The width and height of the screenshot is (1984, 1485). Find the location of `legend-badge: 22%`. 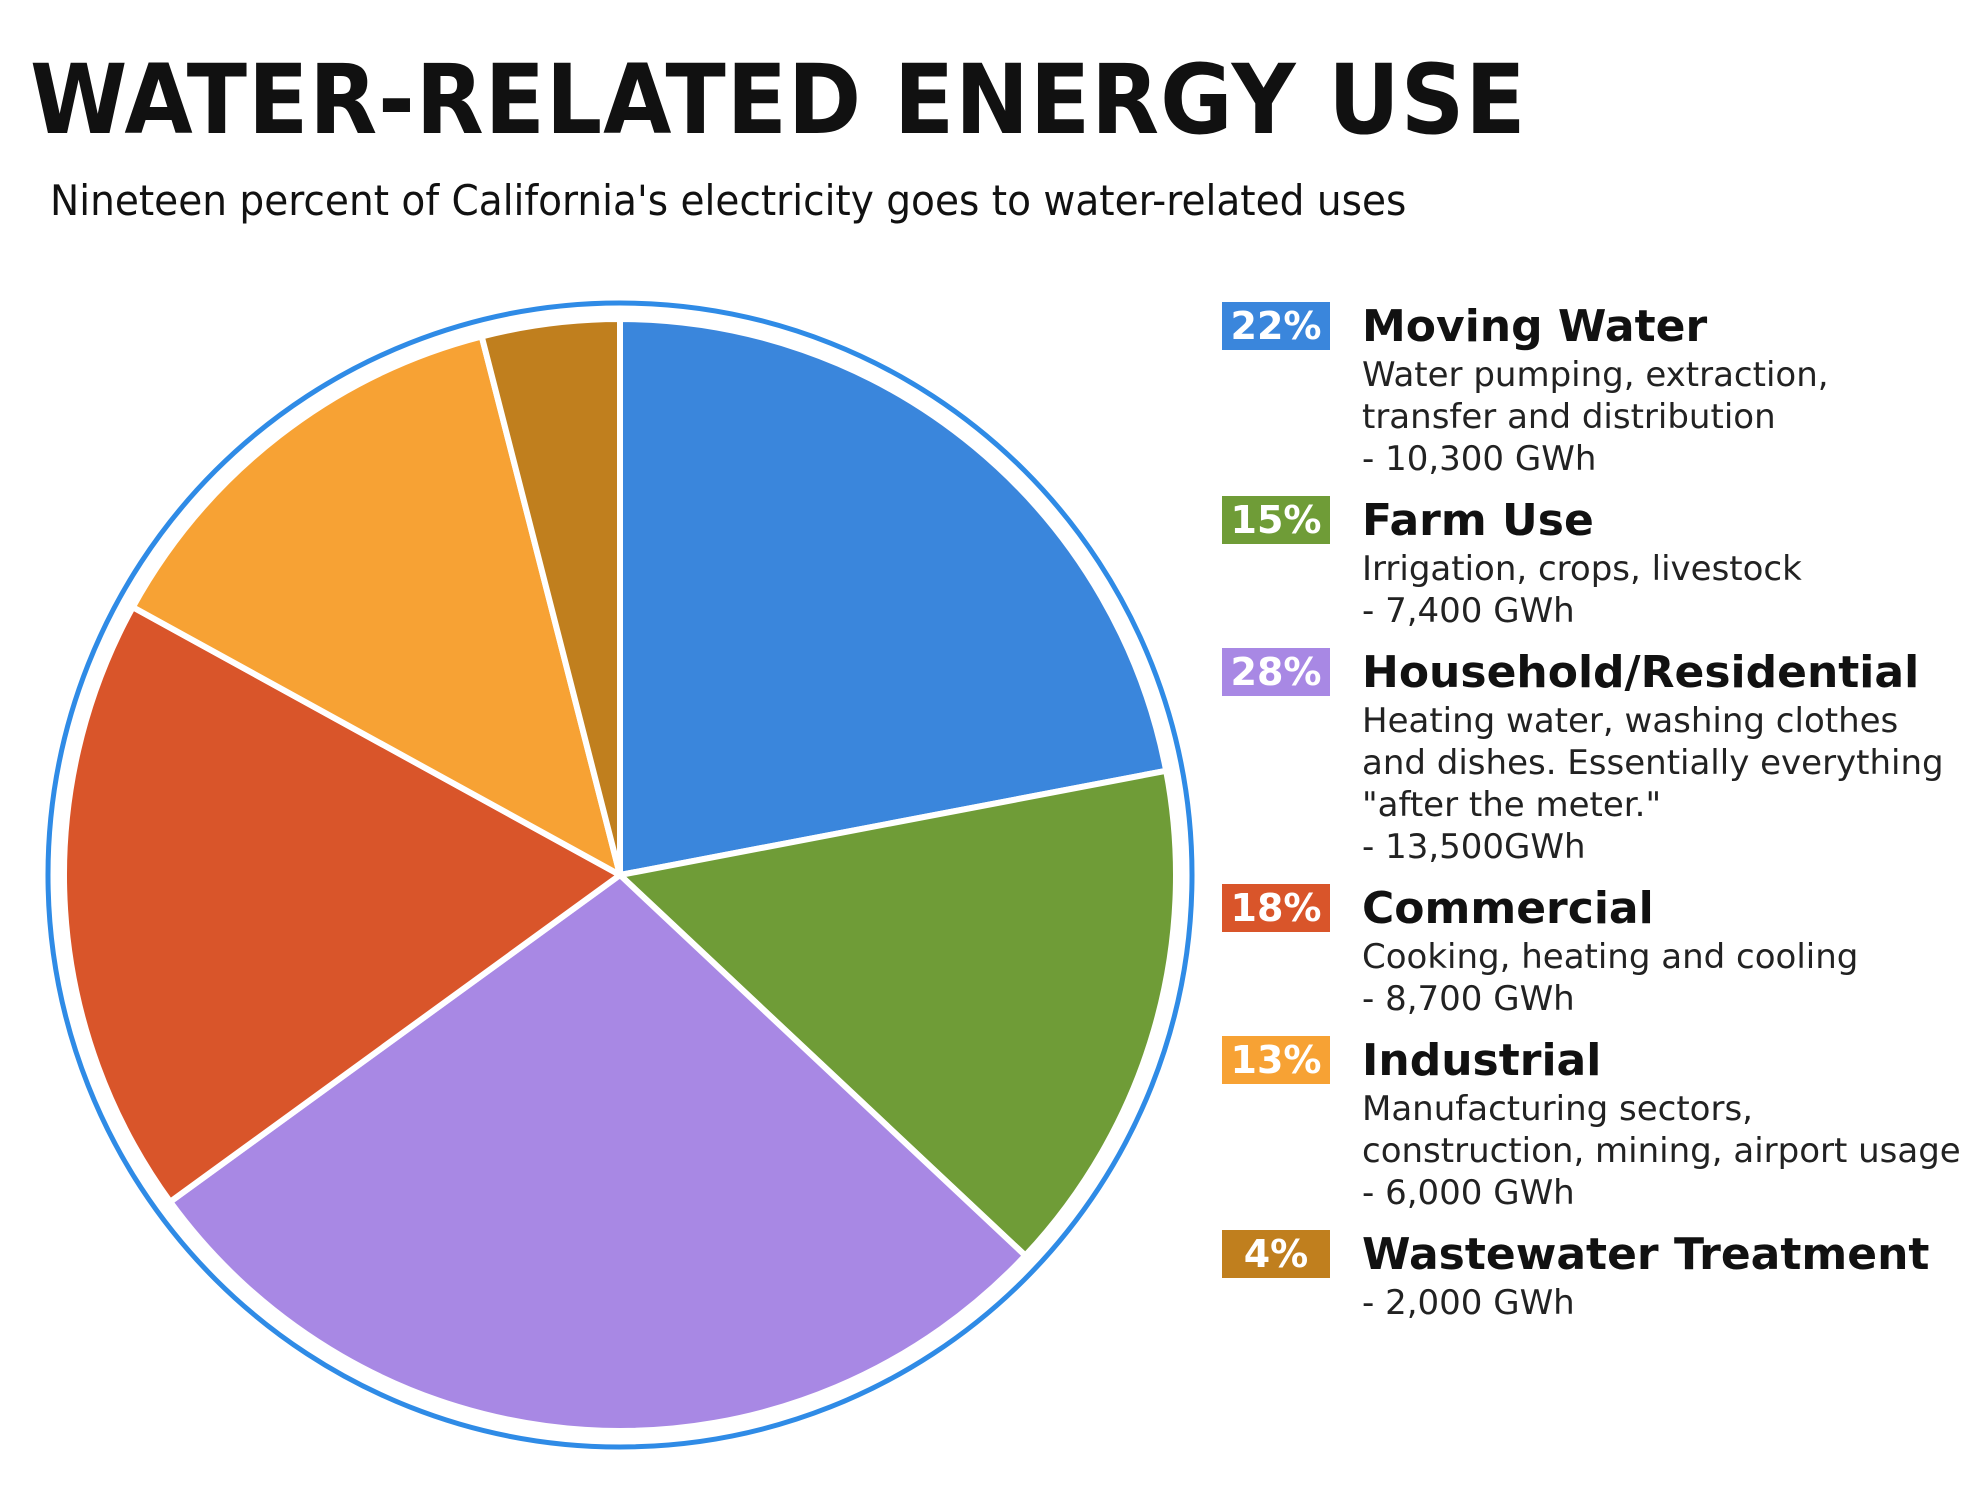

legend-badge: 22% is located at coordinates (1276, 326).